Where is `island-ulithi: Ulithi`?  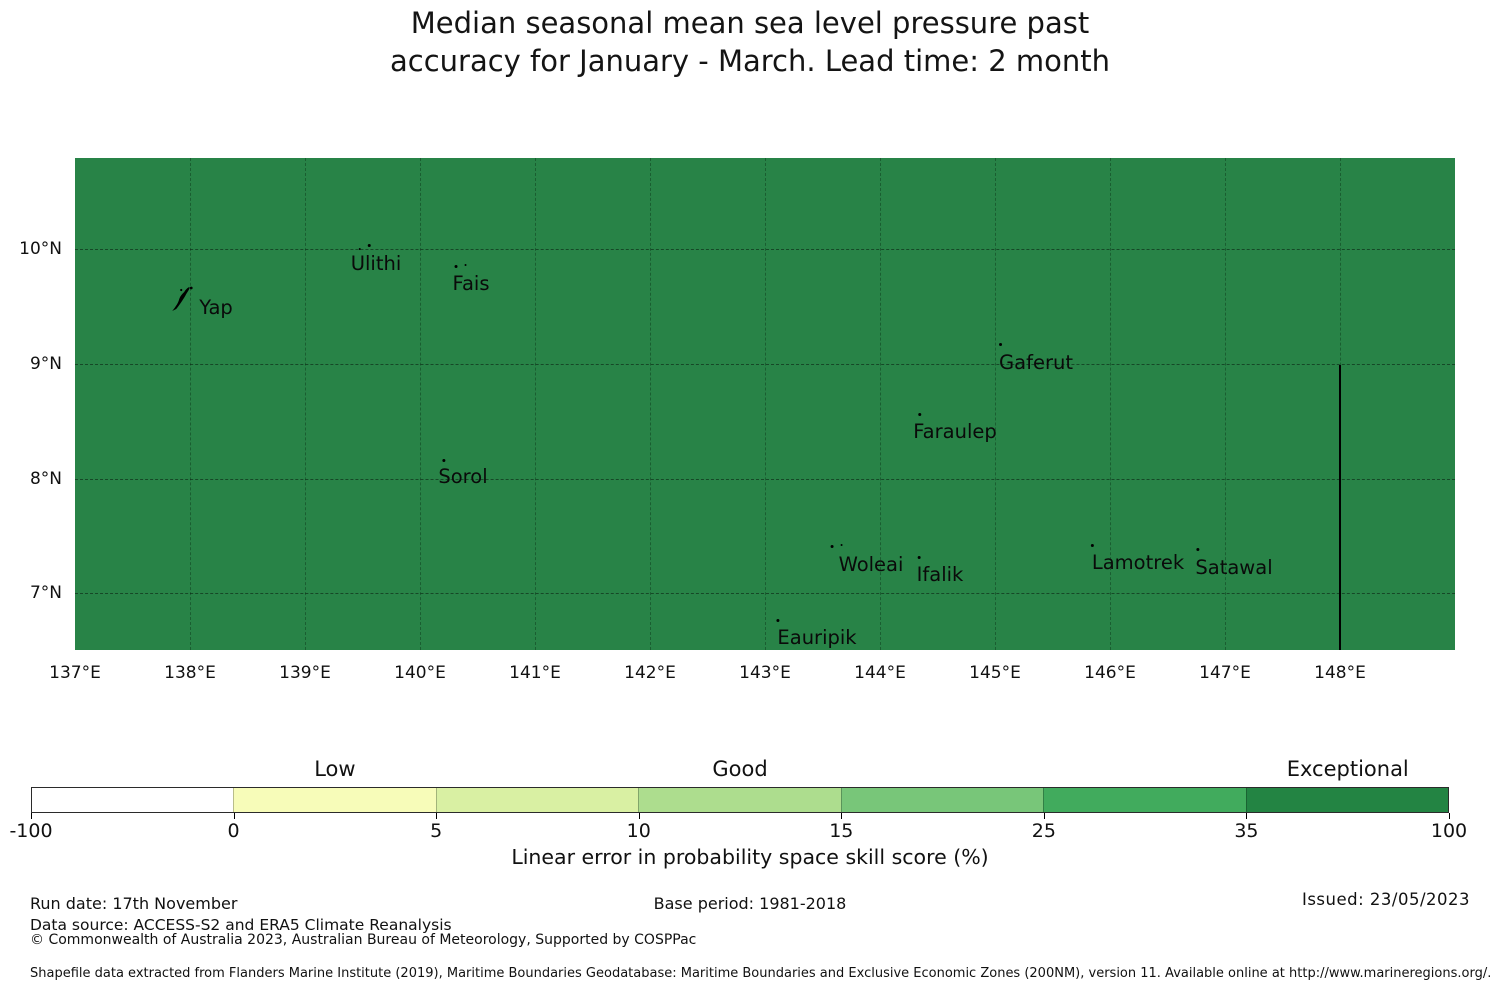
island-ulithi: Ulithi is located at coordinates (376, 259).